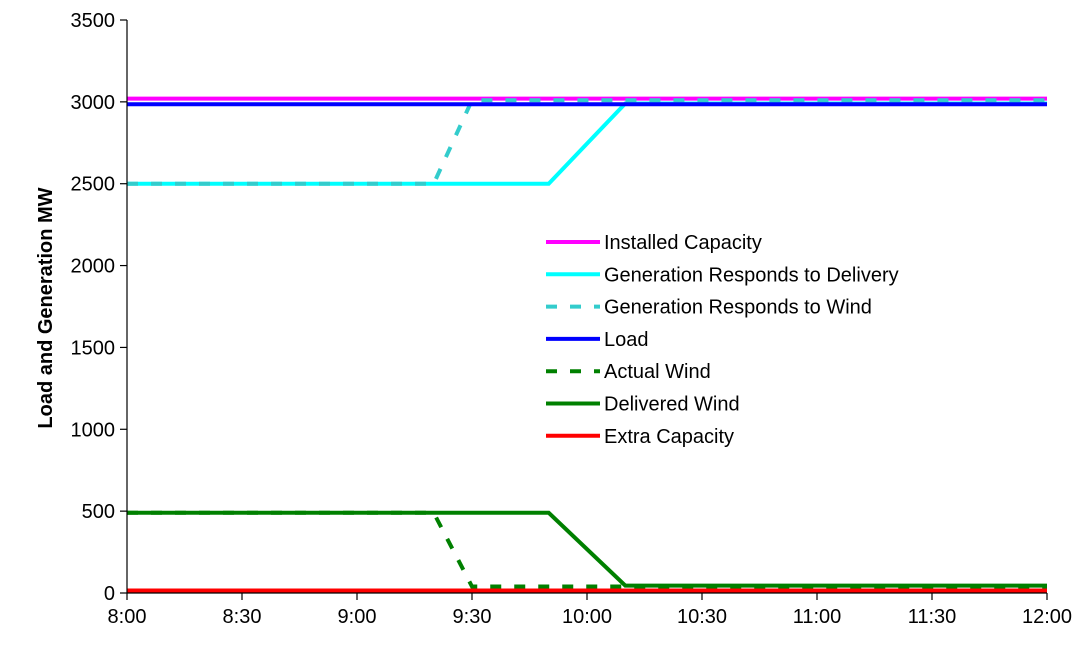  I want to click on series-line-delivered-wind, so click(587, 549).